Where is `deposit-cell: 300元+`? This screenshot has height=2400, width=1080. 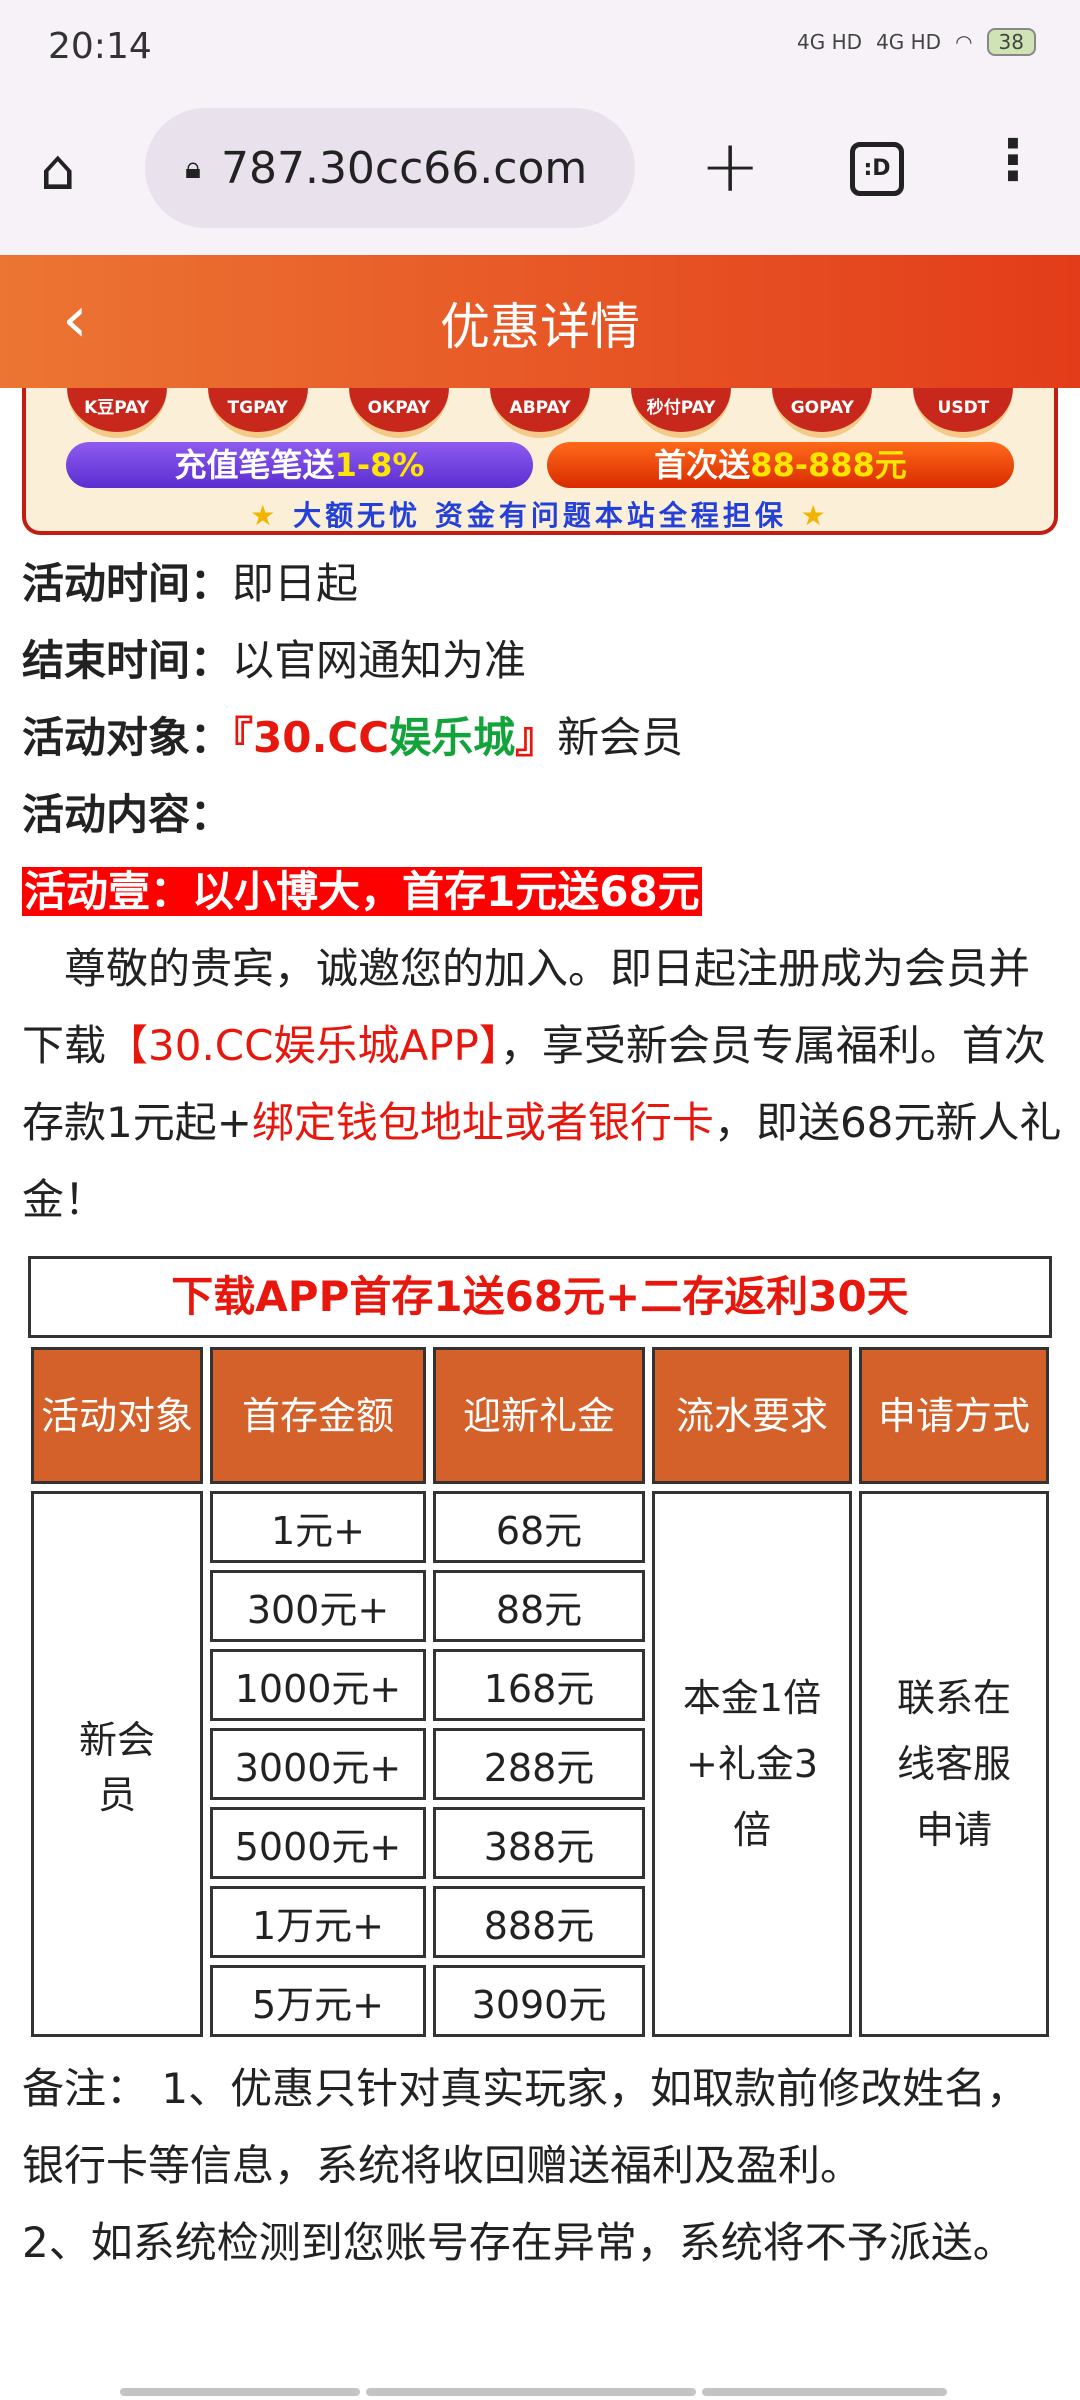 deposit-cell: 300元+ is located at coordinates (318, 1606).